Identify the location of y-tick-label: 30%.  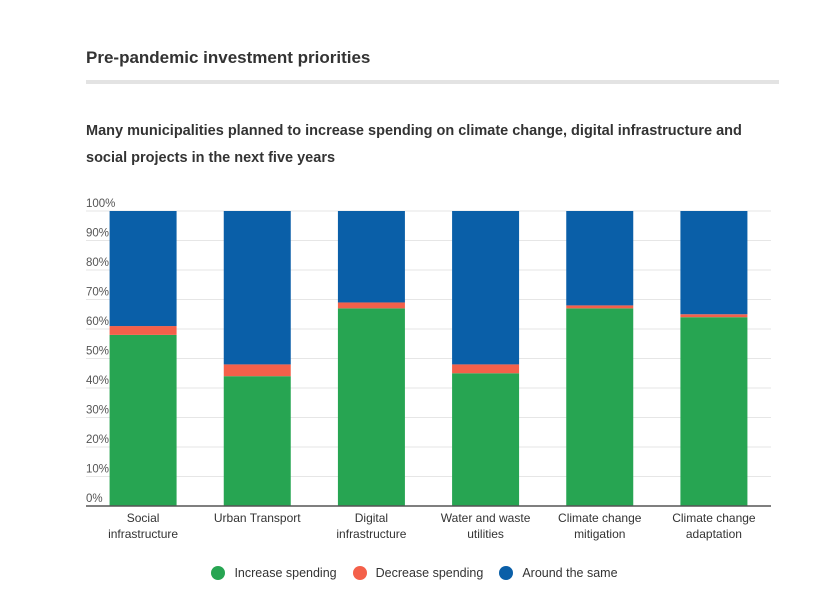
(97, 411).